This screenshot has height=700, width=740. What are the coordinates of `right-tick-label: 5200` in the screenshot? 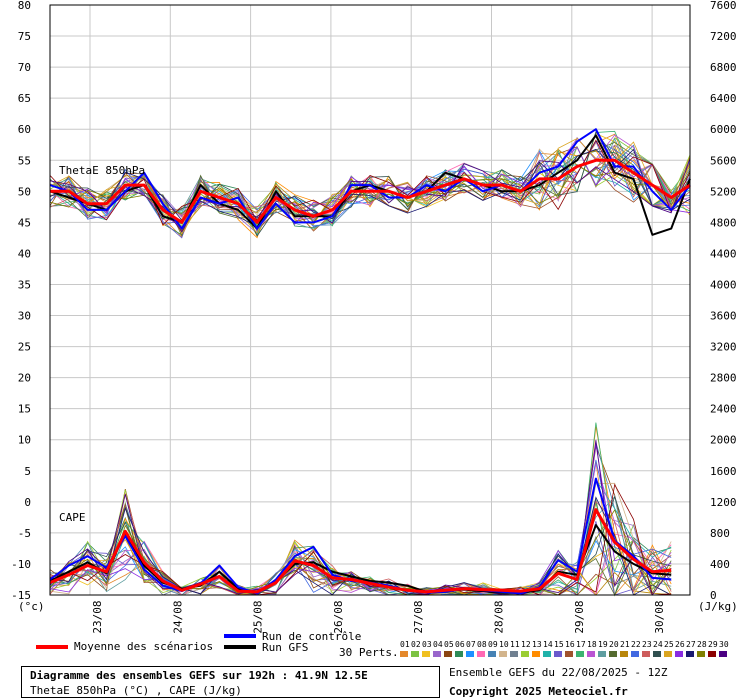 It's located at (723, 191).